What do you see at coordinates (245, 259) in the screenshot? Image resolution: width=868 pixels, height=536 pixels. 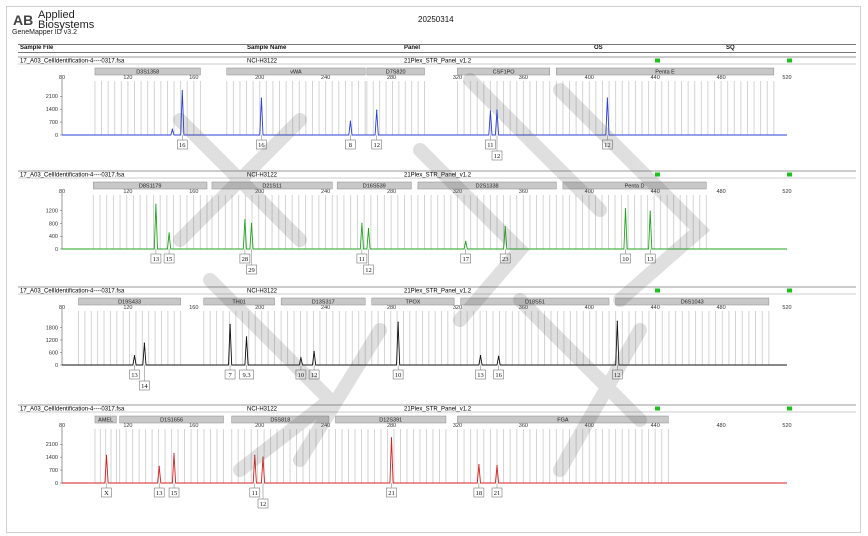 I see `allele-call-label: 28` at bounding box center [245, 259].